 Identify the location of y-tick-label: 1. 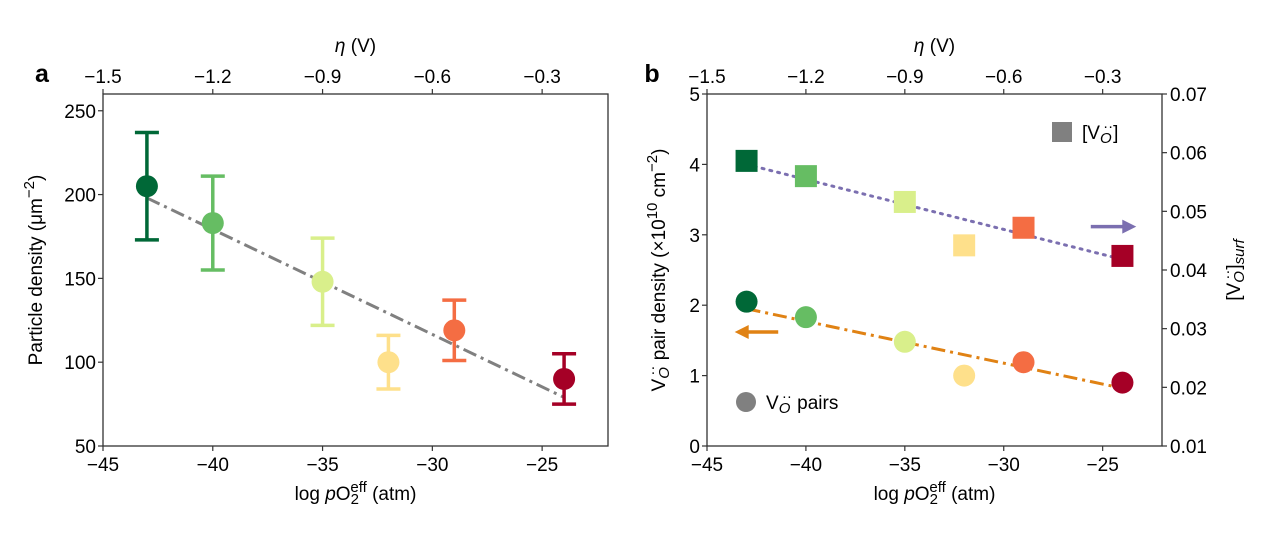
(694, 377).